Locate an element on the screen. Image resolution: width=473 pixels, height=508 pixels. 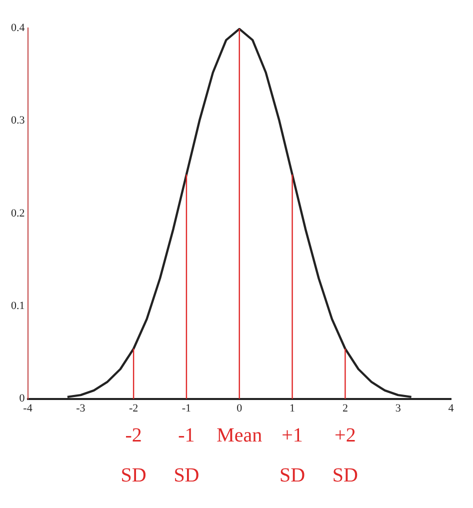
x-tick-label: 2 is located at coordinates (345, 408).